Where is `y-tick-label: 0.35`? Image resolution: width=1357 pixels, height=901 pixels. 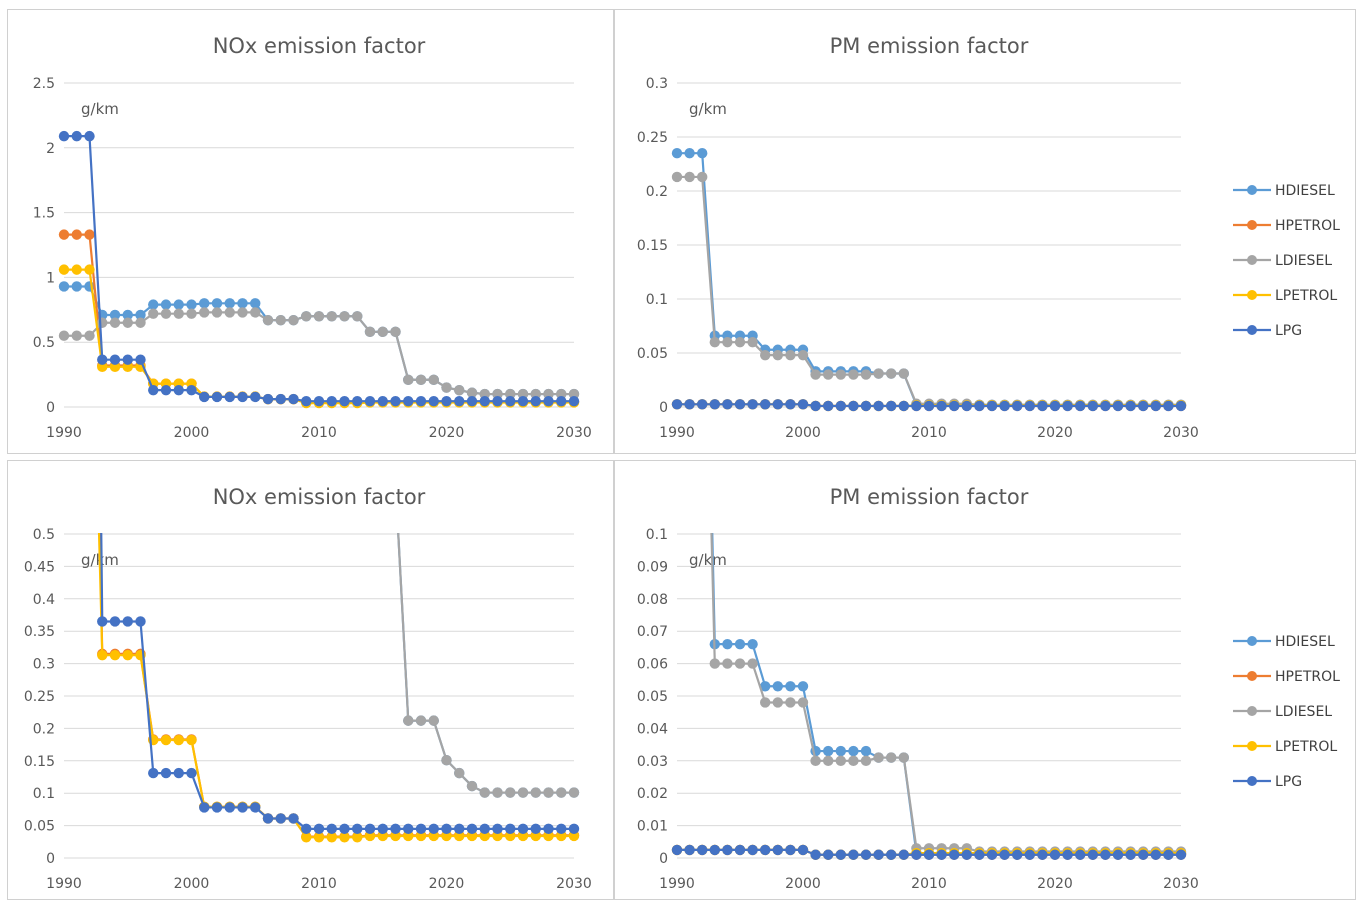 y-tick-label: 0.35 is located at coordinates (39, 632).